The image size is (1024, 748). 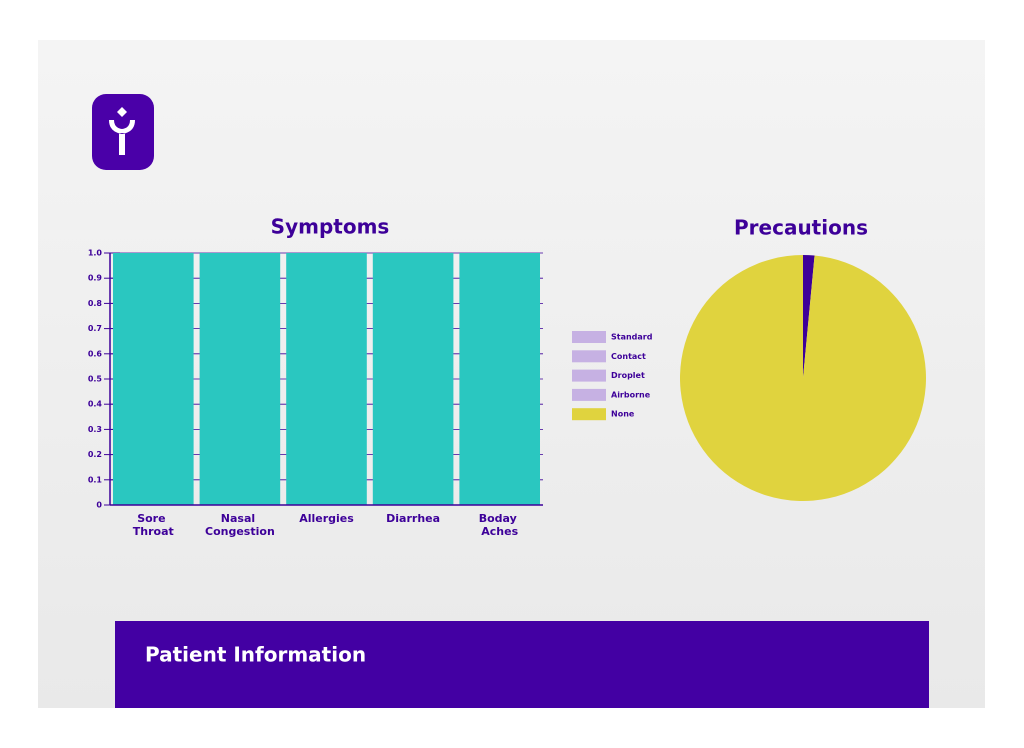 What do you see at coordinates (499, 531) in the screenshot?
I see `label-line: Aches` at bounding box center [499, 531].